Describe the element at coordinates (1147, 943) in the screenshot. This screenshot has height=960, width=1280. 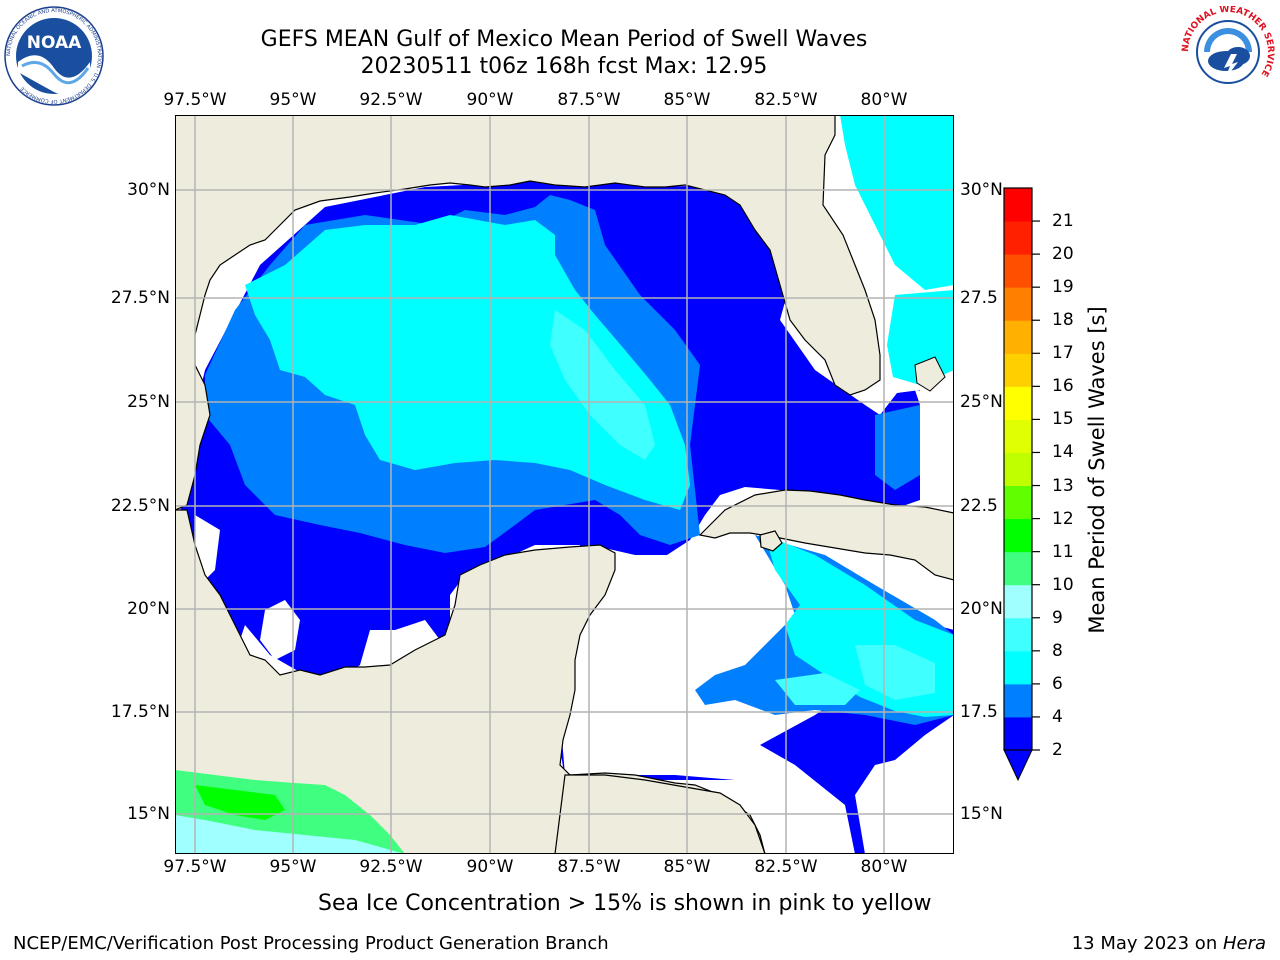
I see `footer-date-text: 13 May 2023 on` at that location.